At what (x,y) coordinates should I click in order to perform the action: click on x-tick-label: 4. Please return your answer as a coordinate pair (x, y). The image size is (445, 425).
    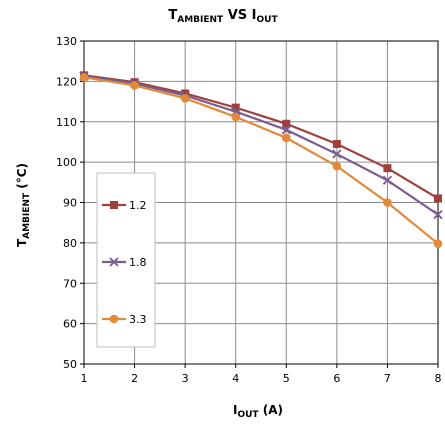
    Looking at the image, I should click on (235, 378).